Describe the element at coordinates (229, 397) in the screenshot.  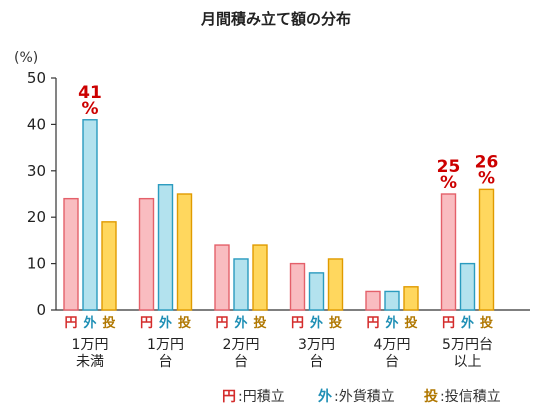
I see `legend-key-円: 円` at that location.